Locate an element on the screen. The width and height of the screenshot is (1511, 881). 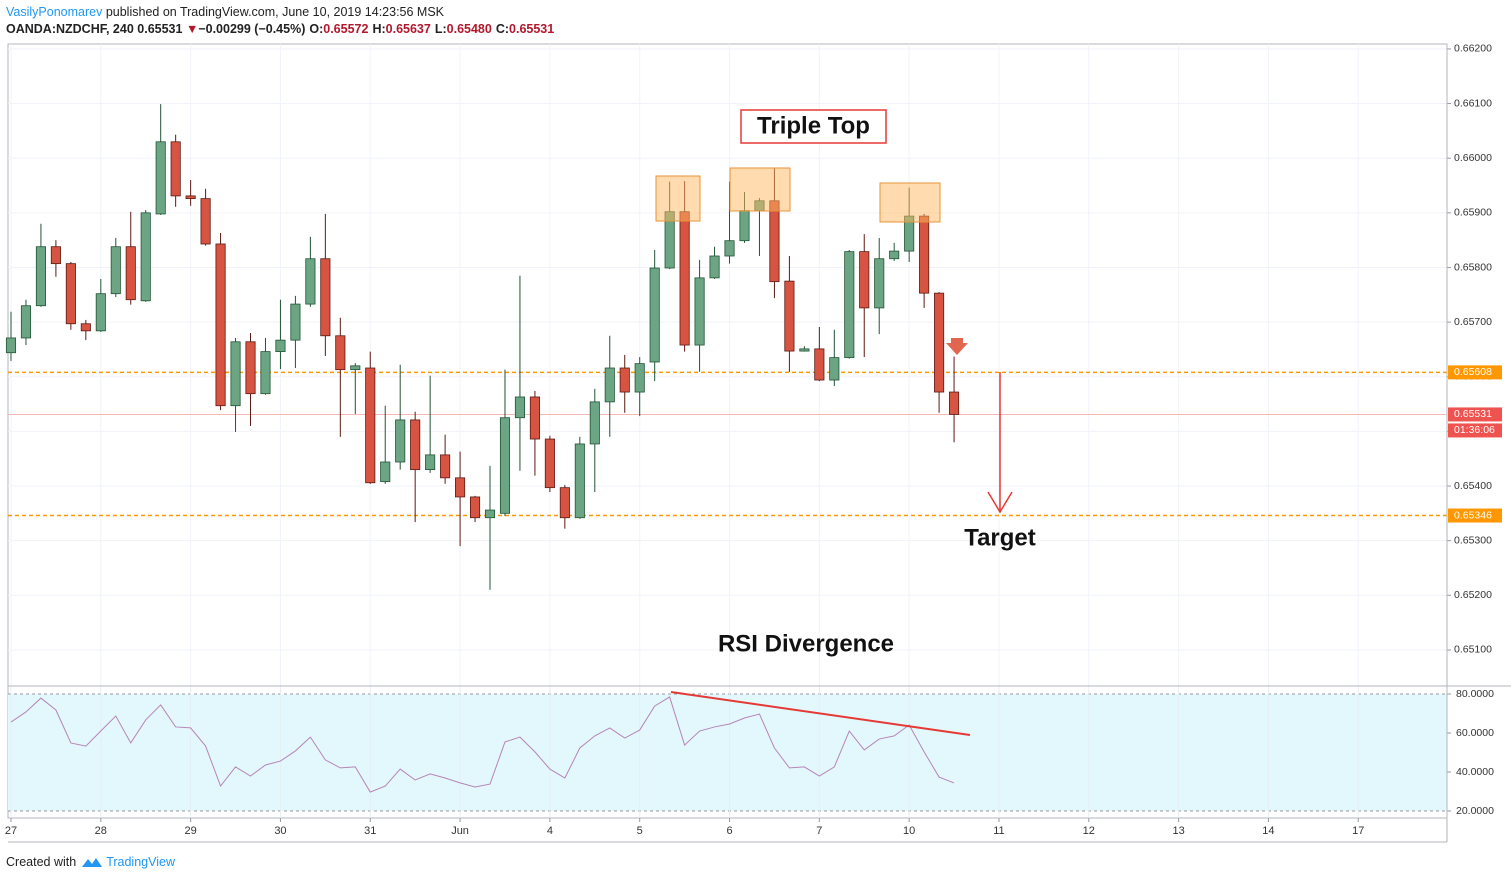
y-tick-label: 80.0000 is located at coordinates (1475, 694).